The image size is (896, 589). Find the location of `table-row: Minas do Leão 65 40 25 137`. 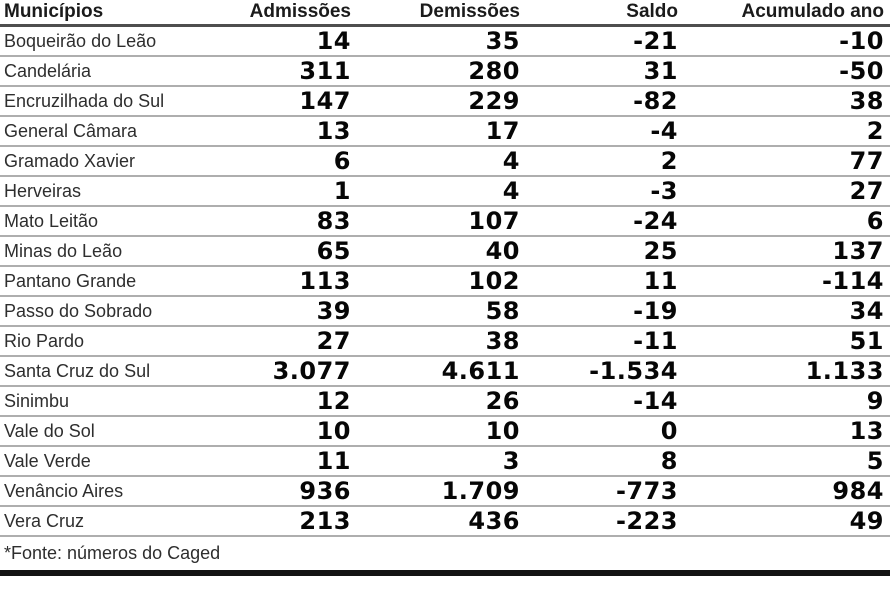

table-row: Minas do Leão 65 40 25 137 is located at coordinates (445, 251).